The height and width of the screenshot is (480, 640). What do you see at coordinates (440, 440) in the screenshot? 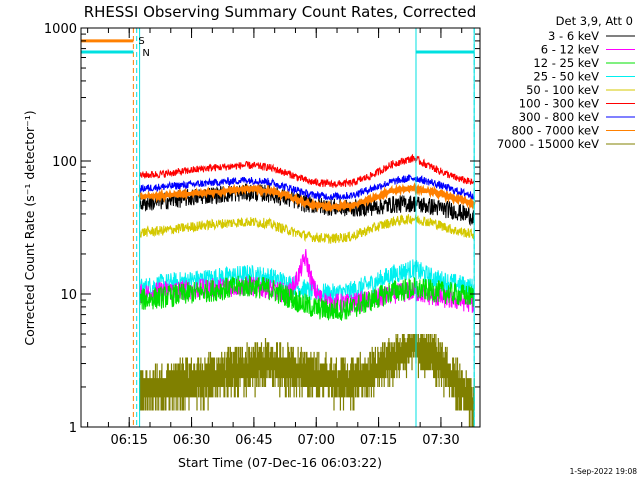
I see `x-tick-label: 07:30` at bounding box center [440, 440].